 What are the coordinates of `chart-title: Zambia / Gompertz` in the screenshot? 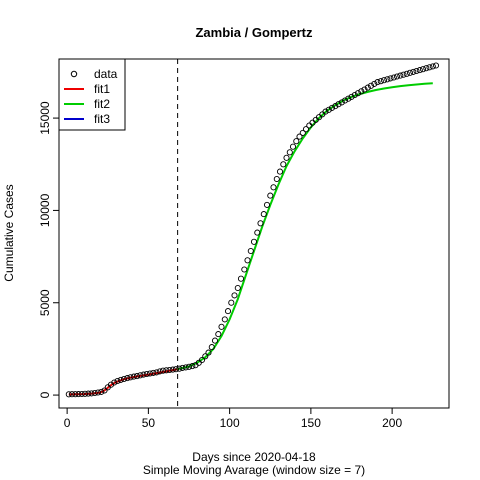 It's located at (254, 32).